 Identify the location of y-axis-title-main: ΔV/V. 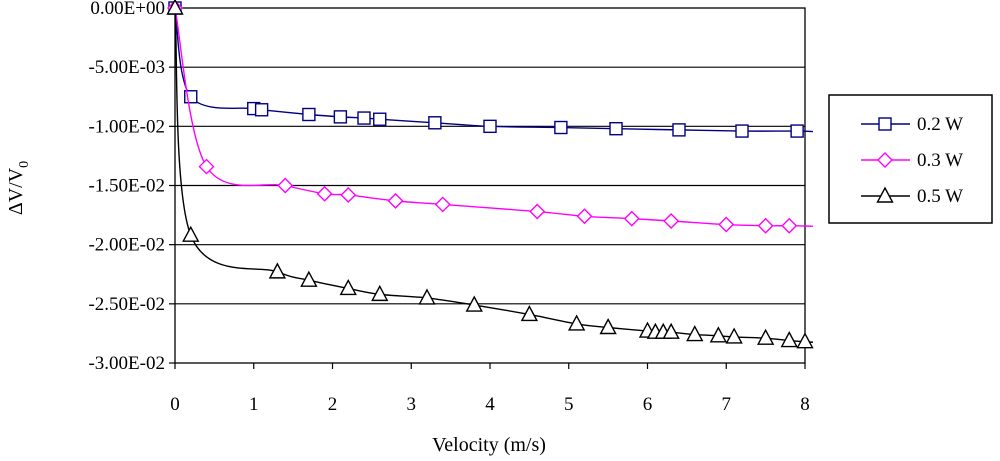
(16, 191).